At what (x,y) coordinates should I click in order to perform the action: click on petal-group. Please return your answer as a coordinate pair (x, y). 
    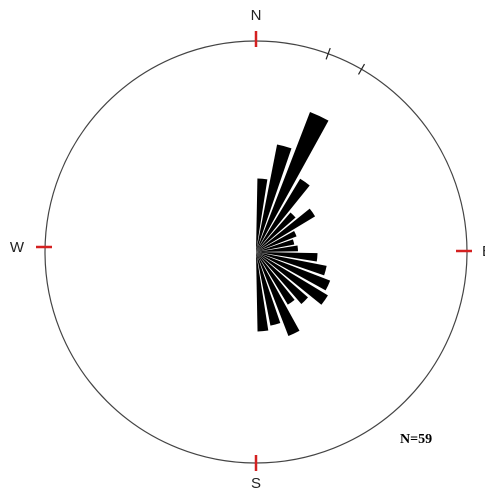
    Looking at the image, I should click on (293, 224).